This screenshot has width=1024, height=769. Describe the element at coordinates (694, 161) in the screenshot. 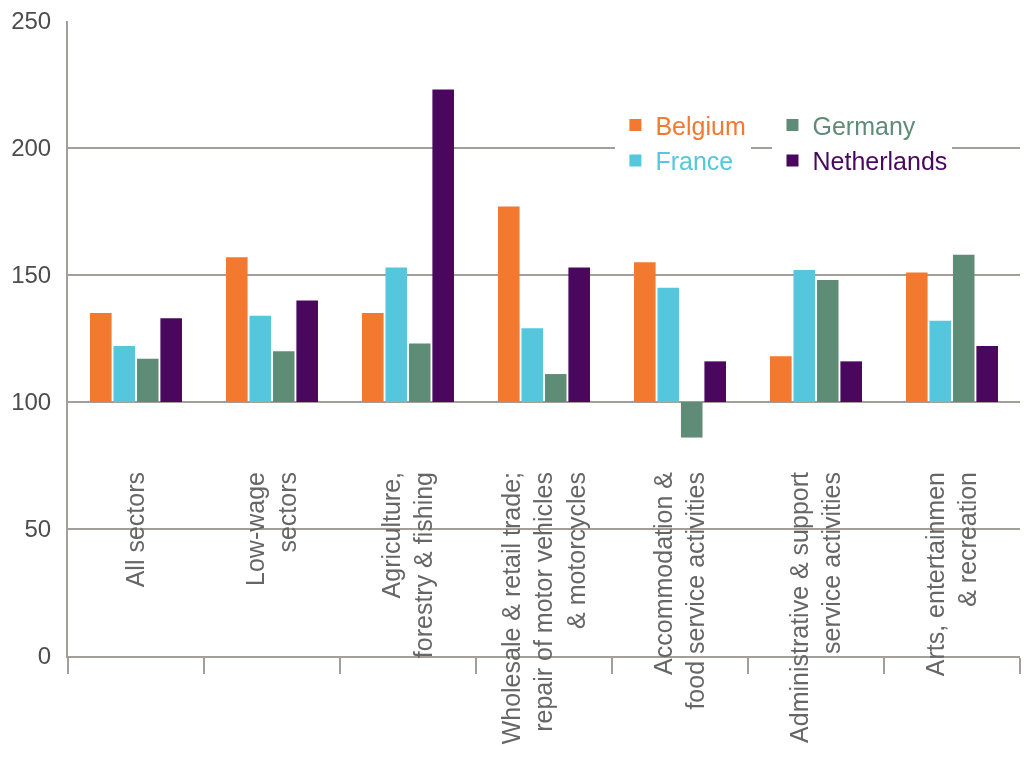

I see `legend-label: France` at that location.